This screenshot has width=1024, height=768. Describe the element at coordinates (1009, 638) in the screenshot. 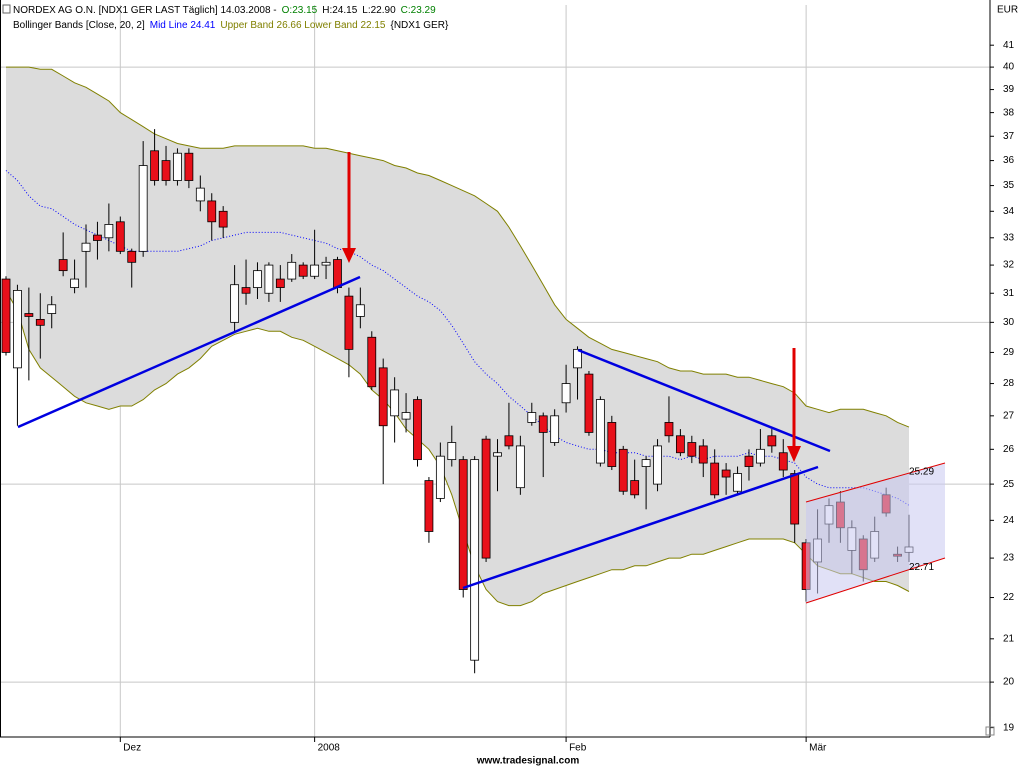

I see `y-tick-label: 21` at that location.